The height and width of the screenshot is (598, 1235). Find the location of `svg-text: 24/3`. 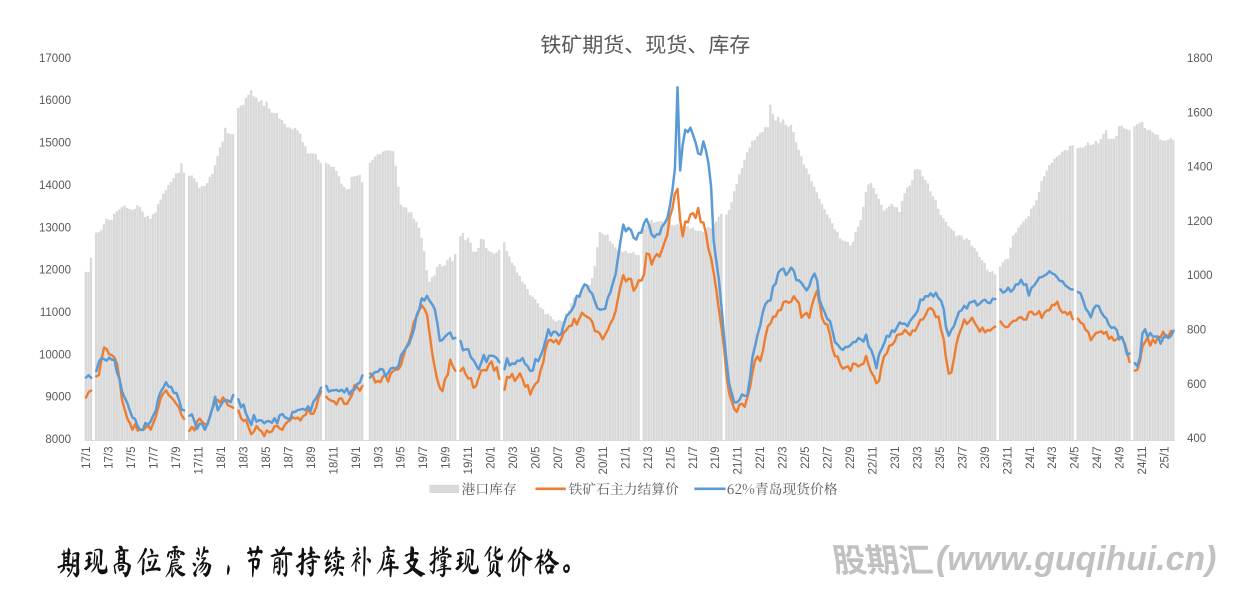

svg-text: 24/3 is located at coordinates (1053, 458).